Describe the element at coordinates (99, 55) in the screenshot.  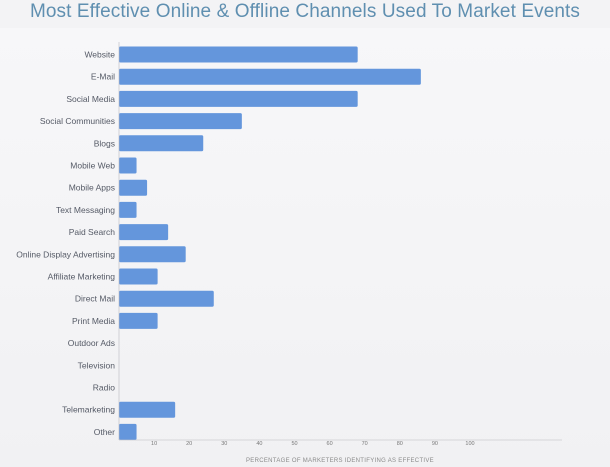
I see `category-label: Website` at that location.